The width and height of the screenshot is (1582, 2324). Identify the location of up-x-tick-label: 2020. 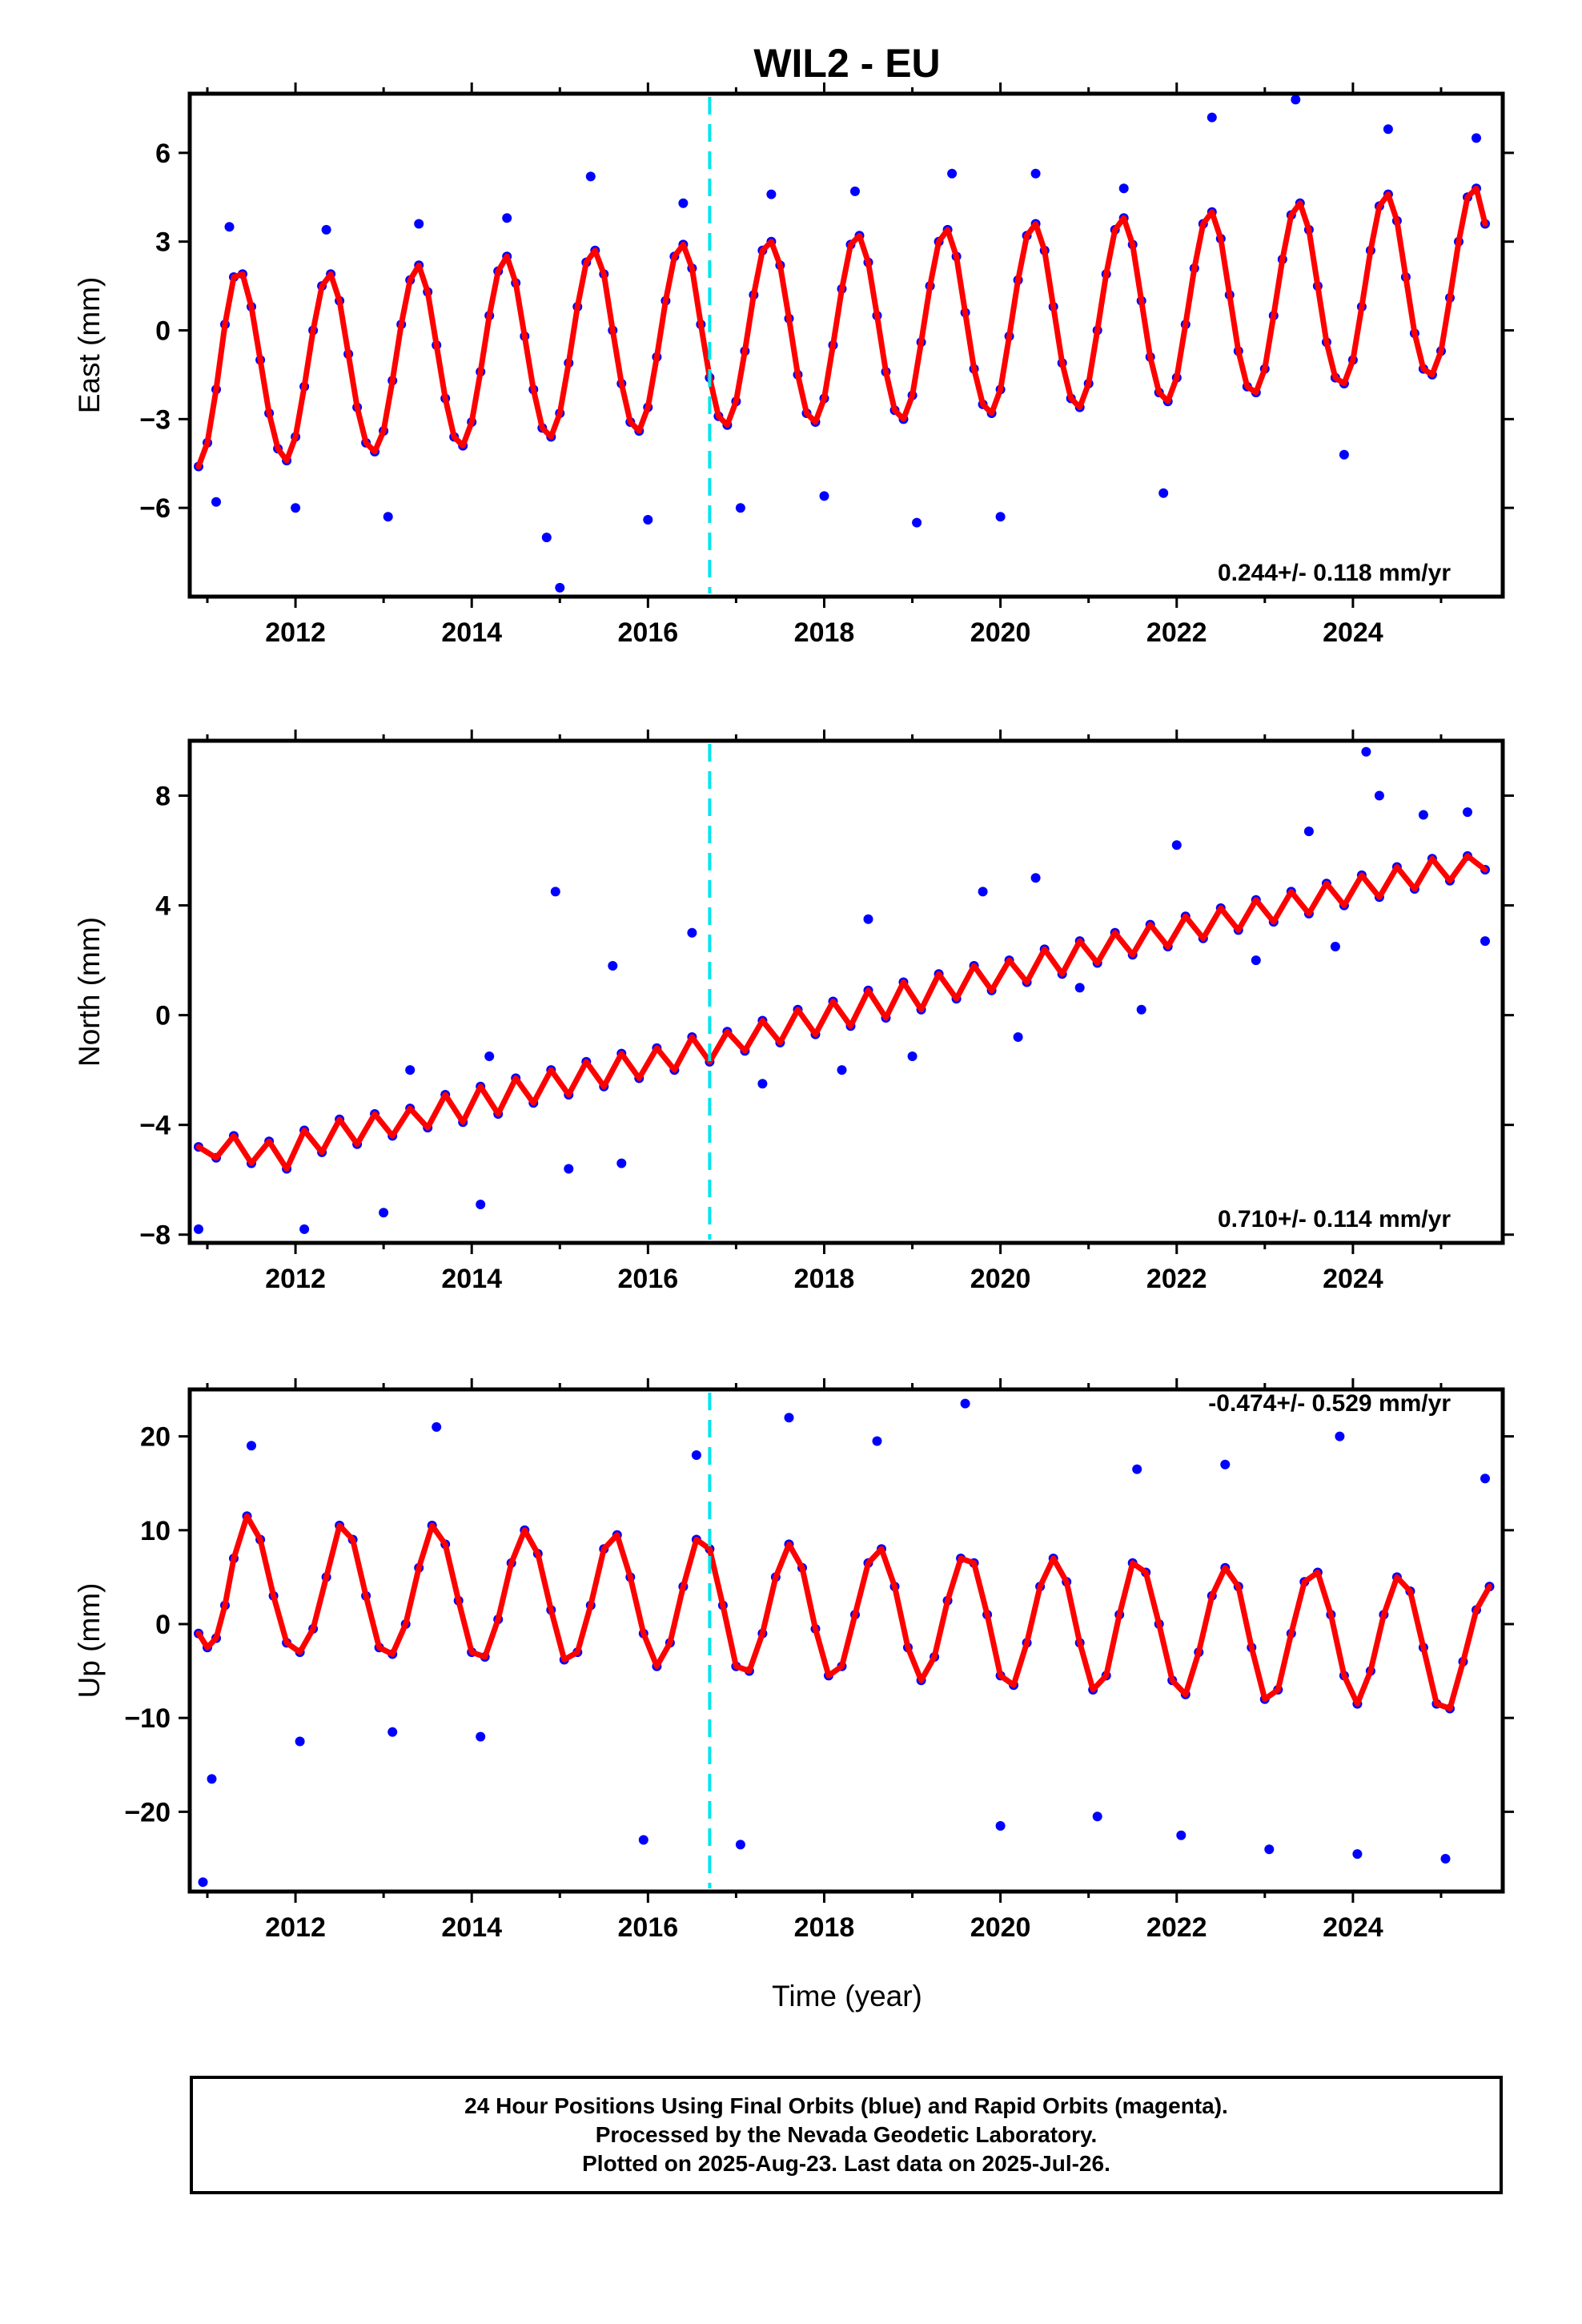
(1001, 1927).